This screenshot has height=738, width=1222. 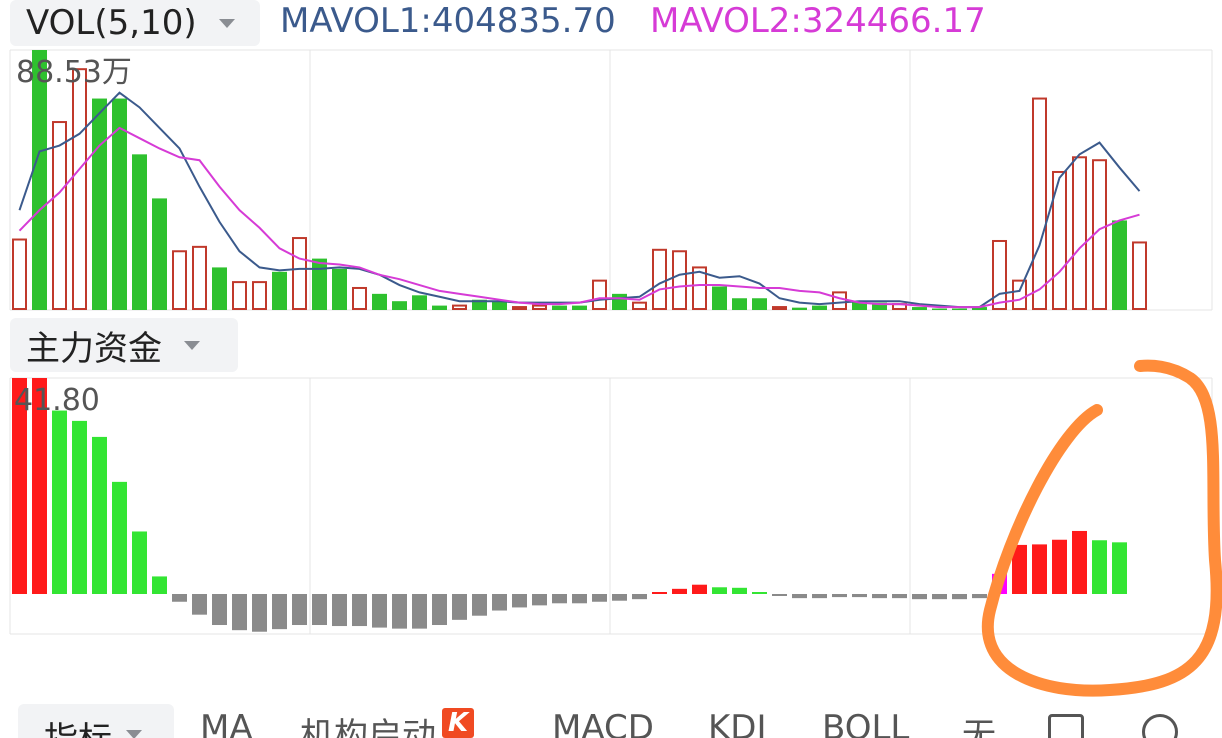 I want to click on tab-kdj: KDJ, so click(x=737, y=723).